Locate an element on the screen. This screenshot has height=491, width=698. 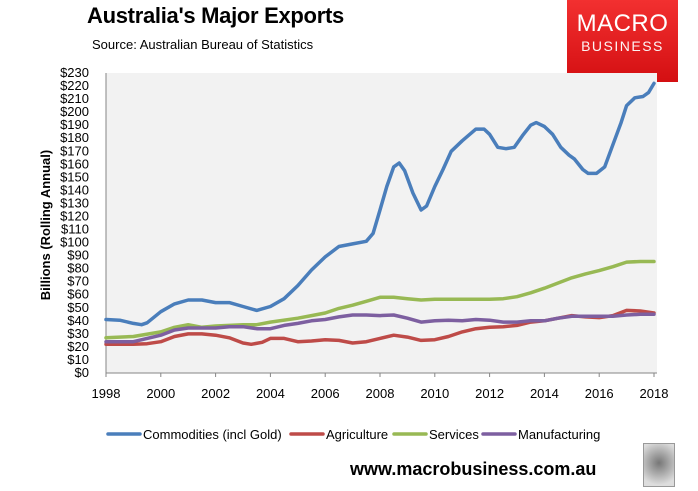
macrobusiness-logo: MACRO BUSINESS is located at coordinates (622, 41).